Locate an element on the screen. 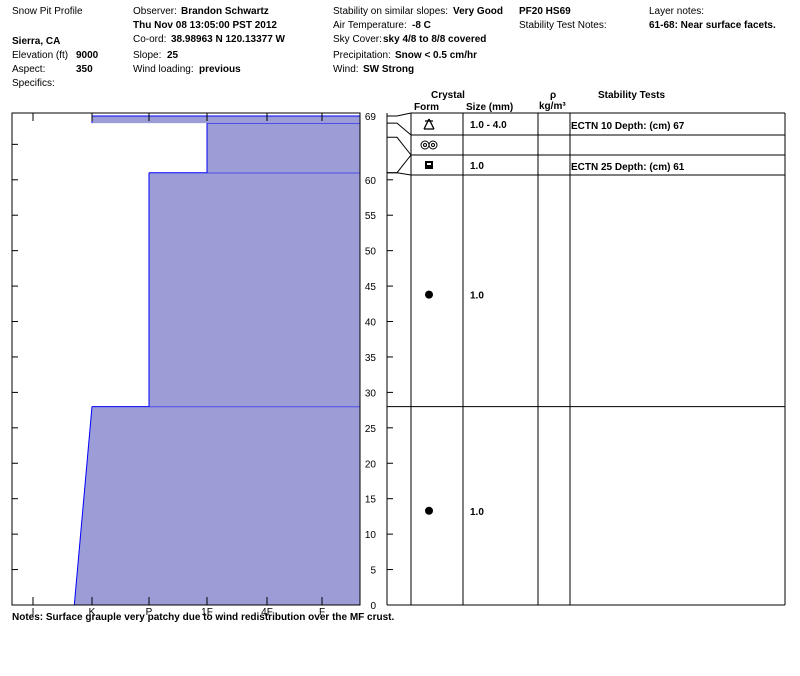  air-temp-value: -8 C is located at coordinates (421, 25).